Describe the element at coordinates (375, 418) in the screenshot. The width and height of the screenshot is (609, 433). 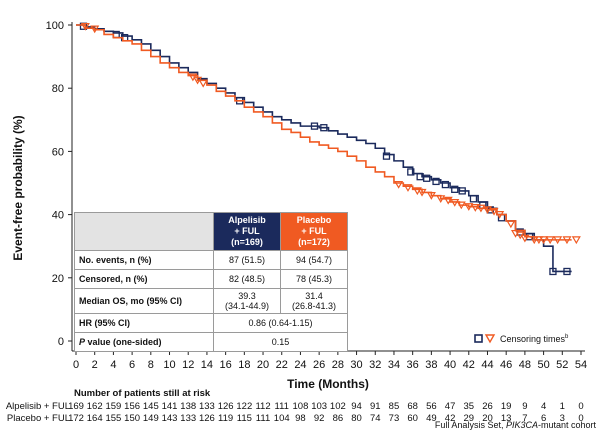
I see `risk-count: 74` at that location.